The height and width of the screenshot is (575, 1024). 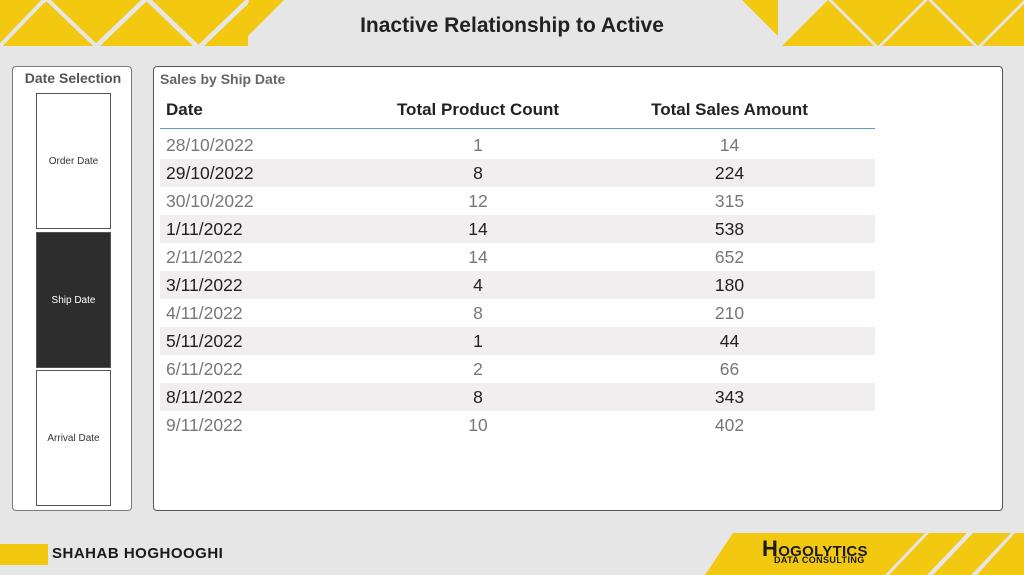 I want to click on column-header-product-count: Total Product Count, so click(x=478, y=109).